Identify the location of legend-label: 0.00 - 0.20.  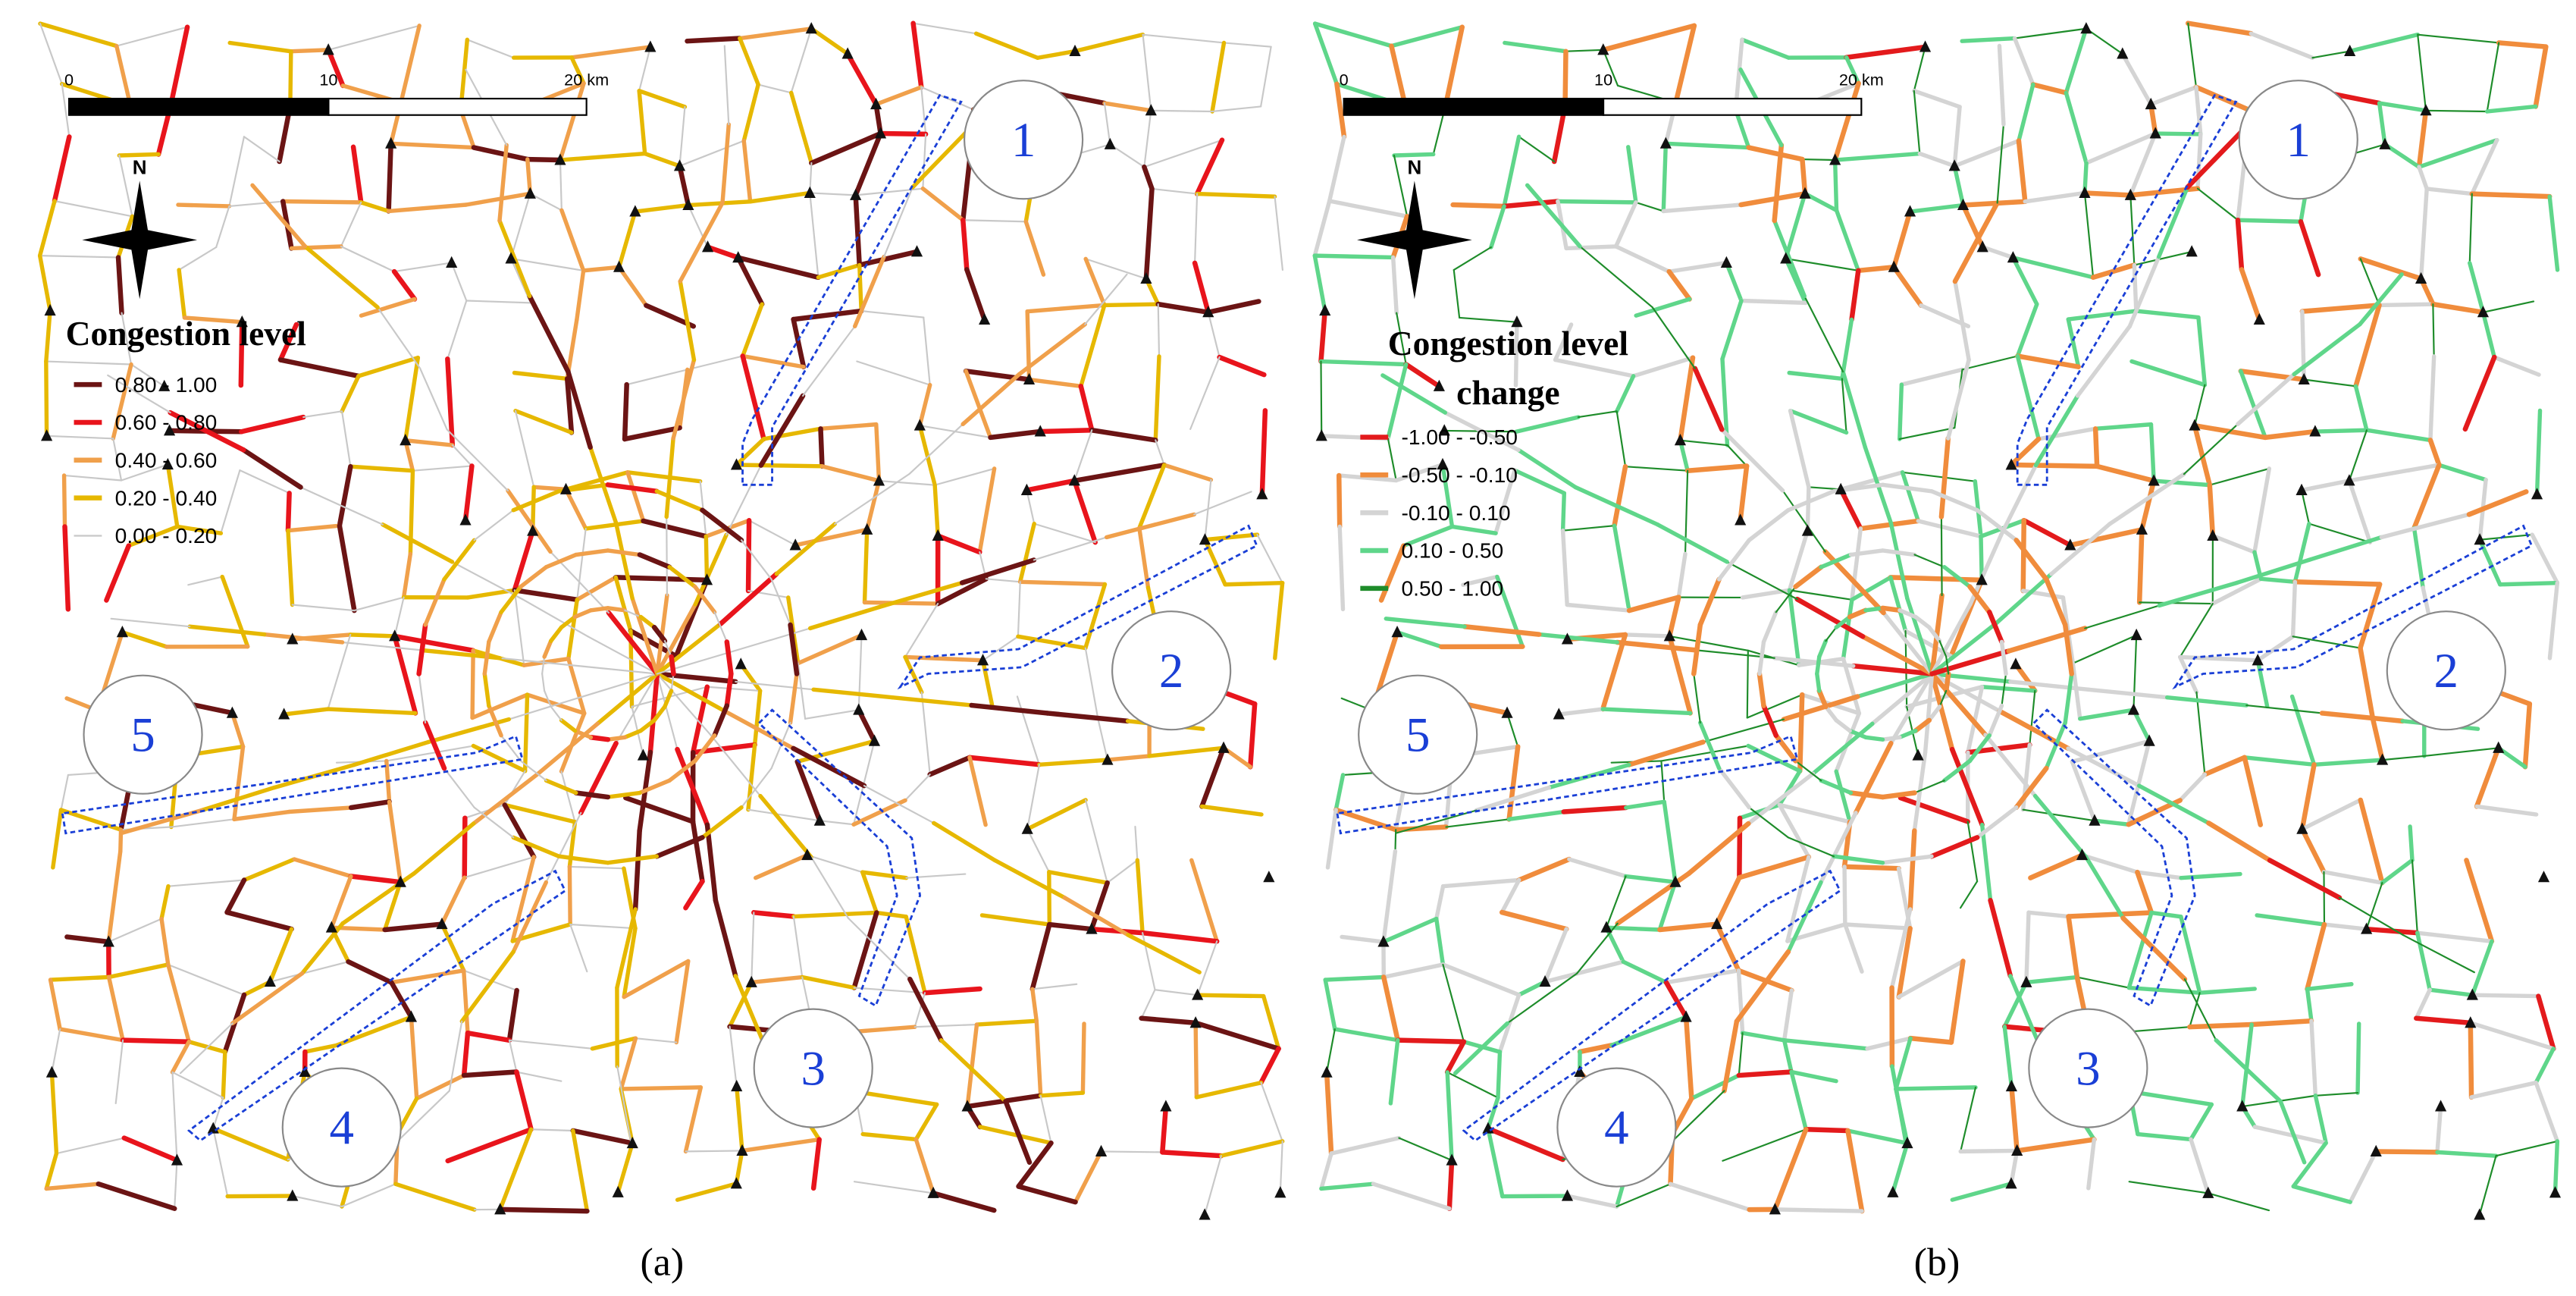
(166, 535).